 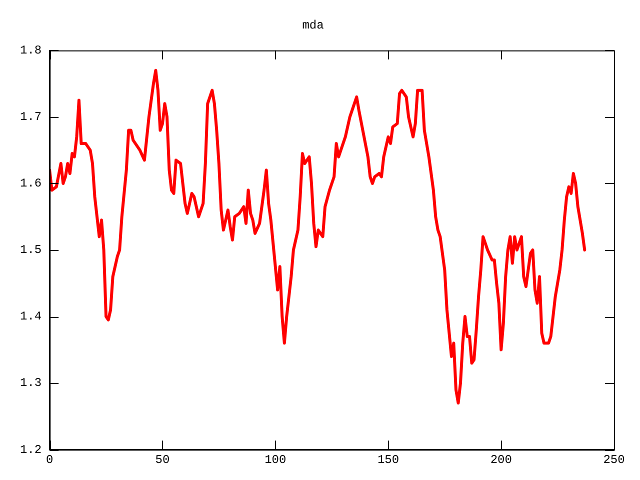 What do you see at coordinates (313, 25) in the screenshot?
I see `chart-title: mda` at bounding box center [313, 25].